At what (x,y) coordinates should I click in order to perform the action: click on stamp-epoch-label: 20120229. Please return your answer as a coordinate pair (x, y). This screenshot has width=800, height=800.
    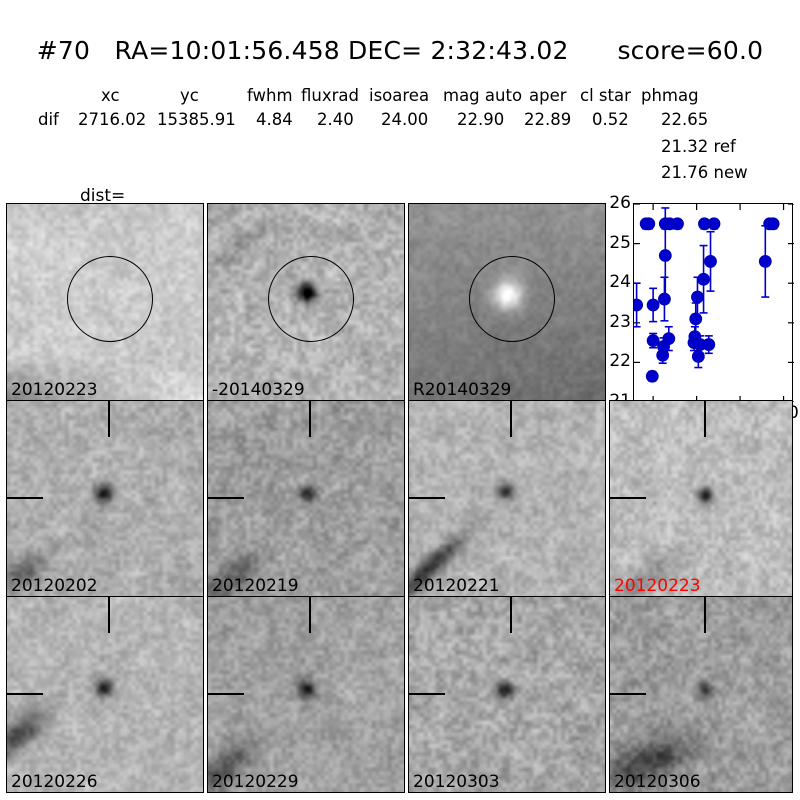
    Looking at the image, I should click on (255, 782).